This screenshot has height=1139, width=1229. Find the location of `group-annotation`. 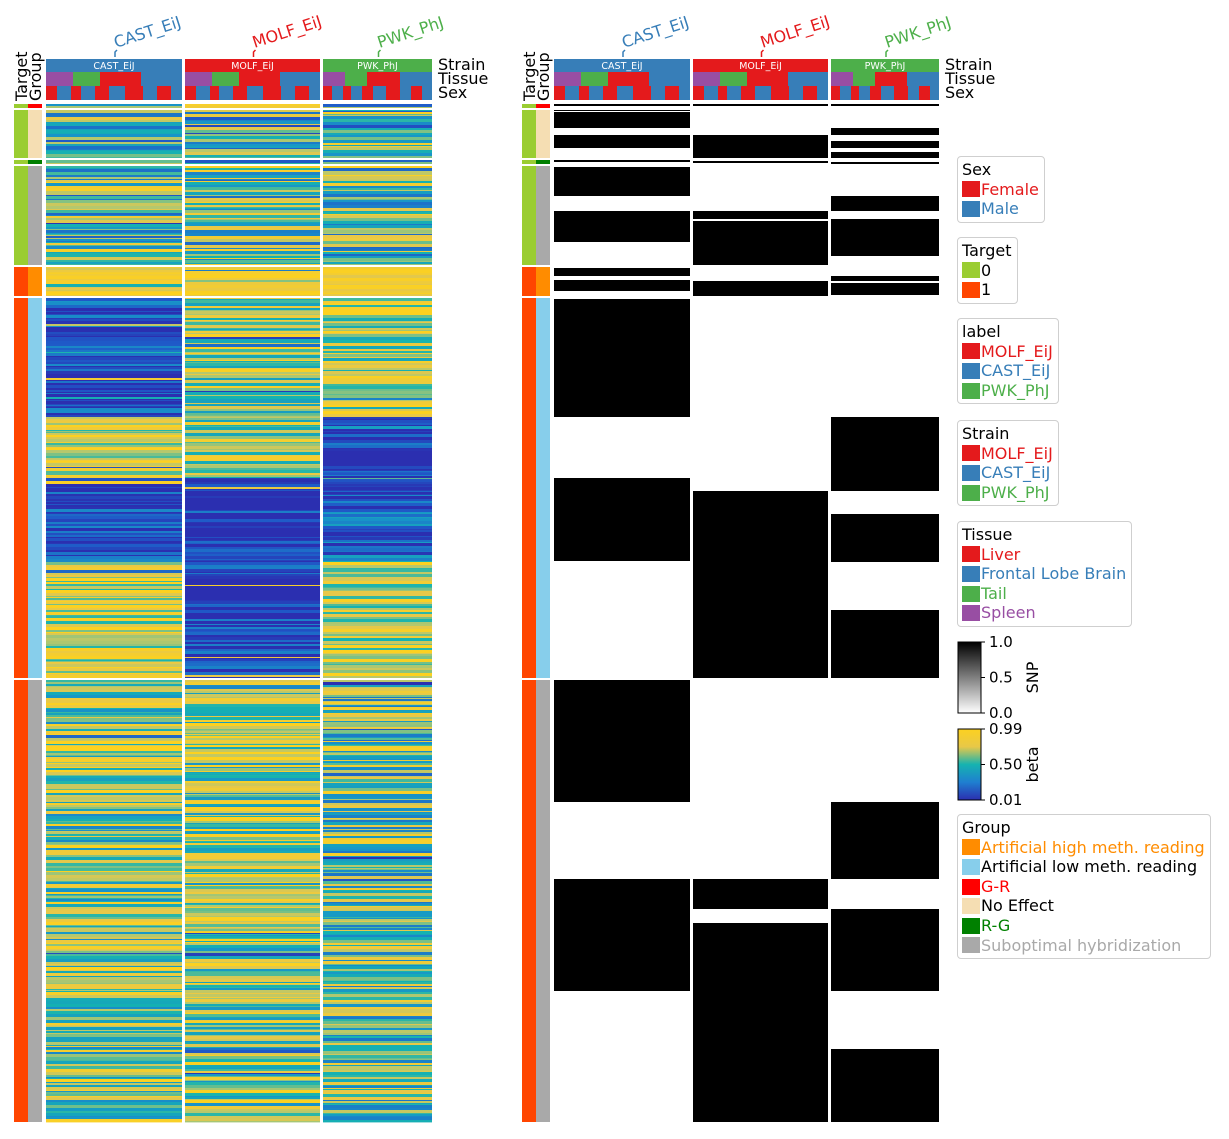

group-annotation is located at coordinates (35, 488).